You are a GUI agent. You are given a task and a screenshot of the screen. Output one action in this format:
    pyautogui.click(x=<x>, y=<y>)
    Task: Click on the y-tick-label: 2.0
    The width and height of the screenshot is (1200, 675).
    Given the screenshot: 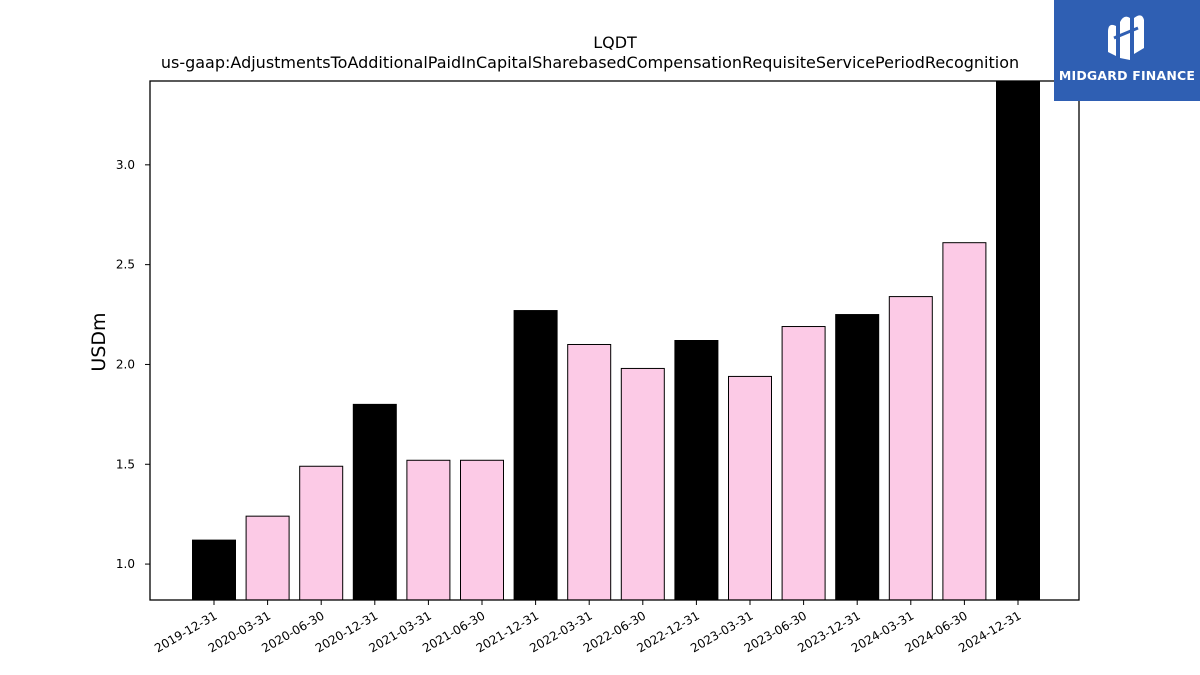 What is the action you would take?
    pyautogui.click(x=125, y=364)
    